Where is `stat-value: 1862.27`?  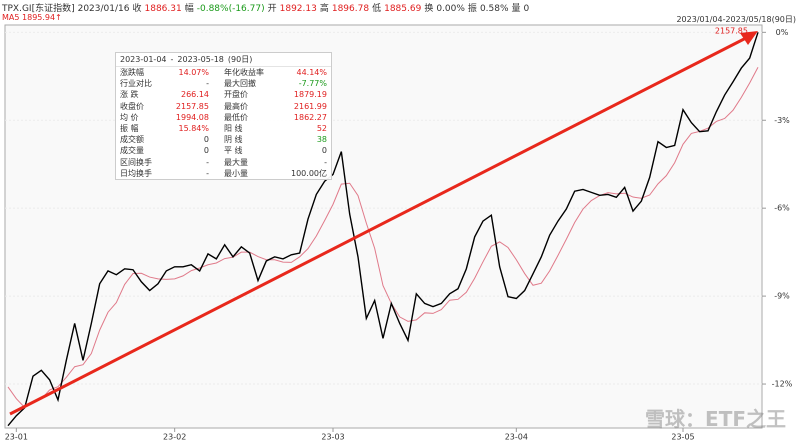 stat-value: 1862.27 is located at coordinates (310, 117).